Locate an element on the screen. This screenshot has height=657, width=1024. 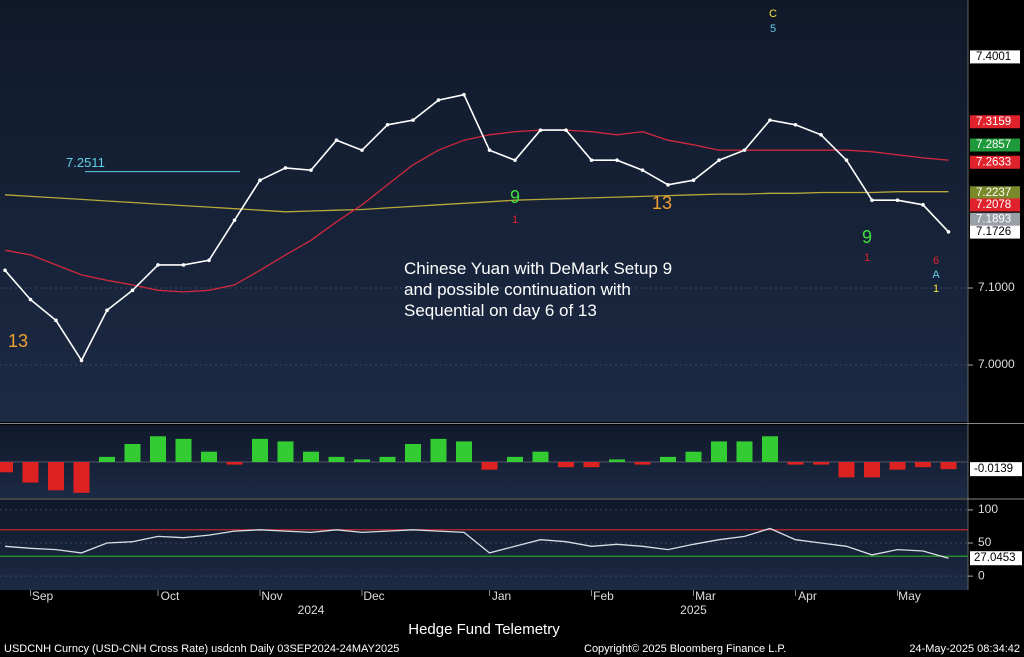
right-axis is located at coordinates (996, 295).